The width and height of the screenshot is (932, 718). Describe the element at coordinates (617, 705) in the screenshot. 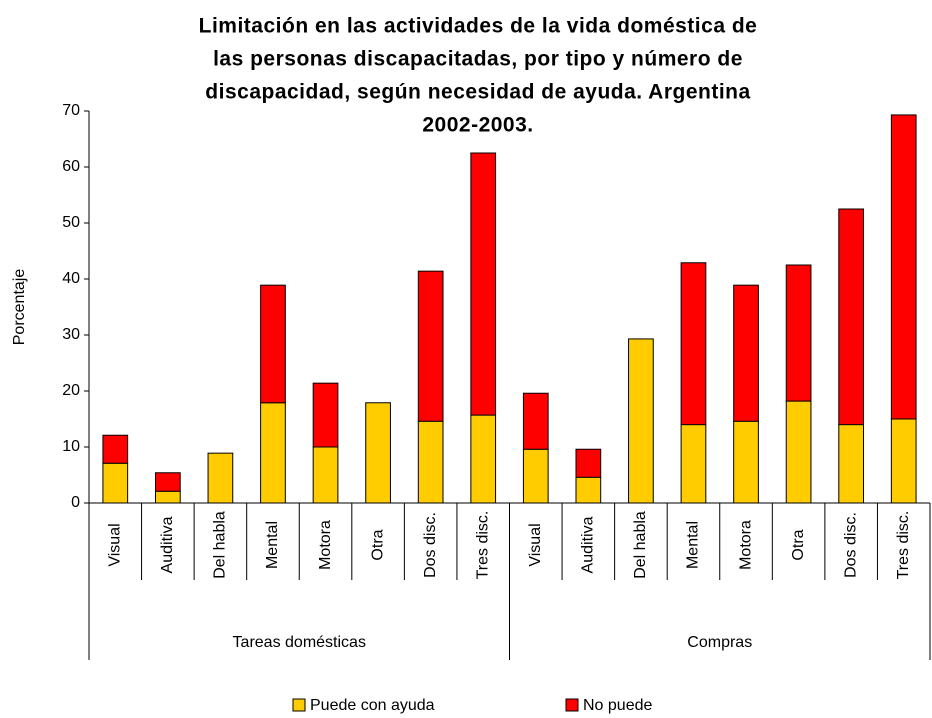

I see `legend-label: No puede` at that location.